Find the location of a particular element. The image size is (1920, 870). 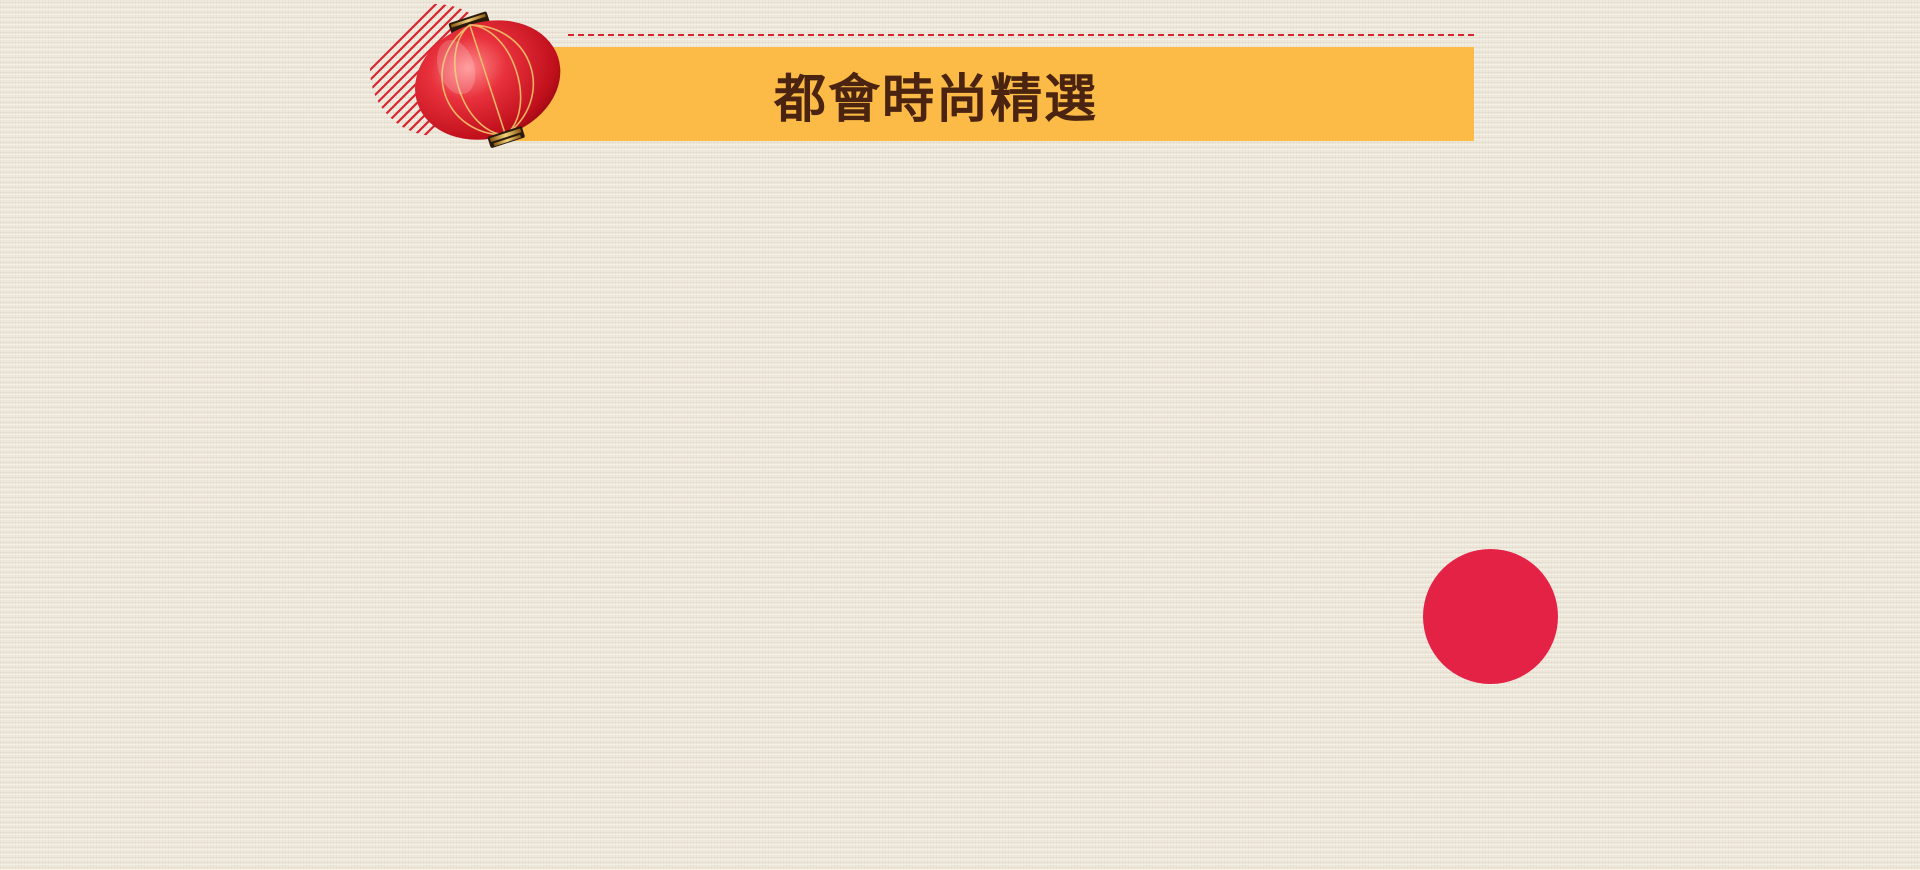

dashed-divider is located at coordinates (1021, 35).